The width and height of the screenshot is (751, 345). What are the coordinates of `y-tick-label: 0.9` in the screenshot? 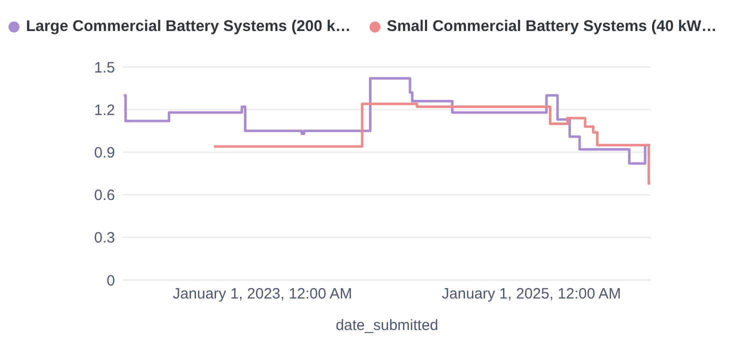 It's located at (104, 153).